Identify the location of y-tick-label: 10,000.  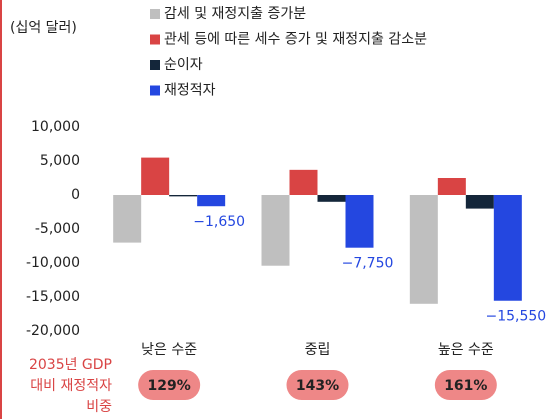
(55, 127).